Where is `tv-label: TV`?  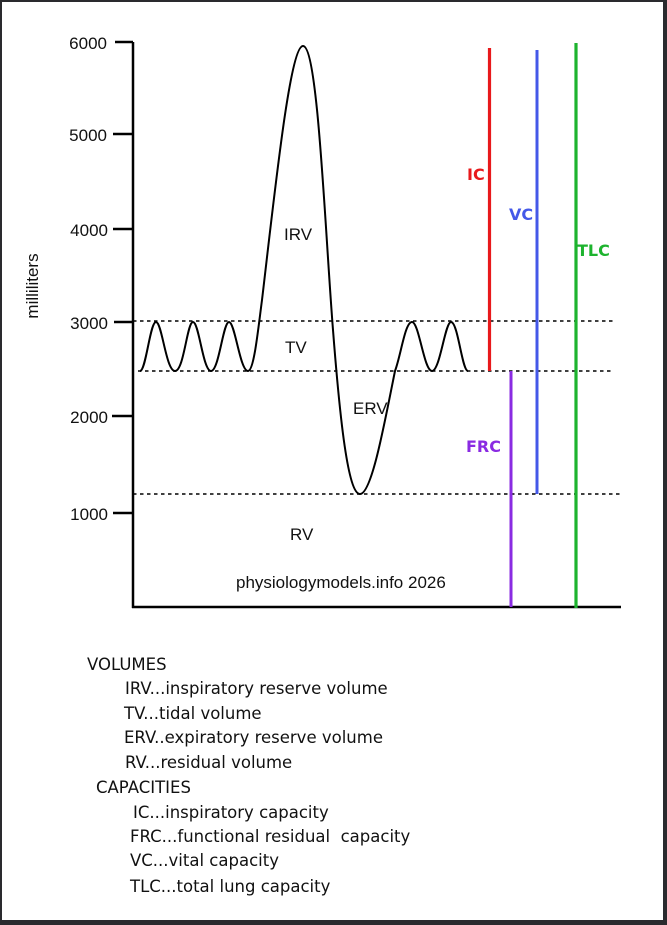 tv-label: TV is located at coordinates (296, 347).